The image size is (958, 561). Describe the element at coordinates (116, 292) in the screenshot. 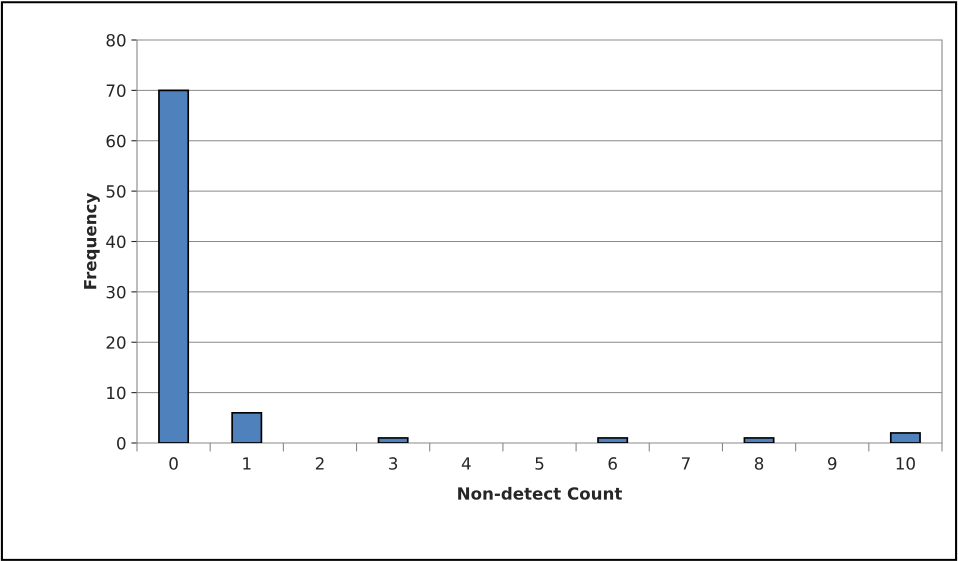

I see `y-tick-label: 30` at that location.